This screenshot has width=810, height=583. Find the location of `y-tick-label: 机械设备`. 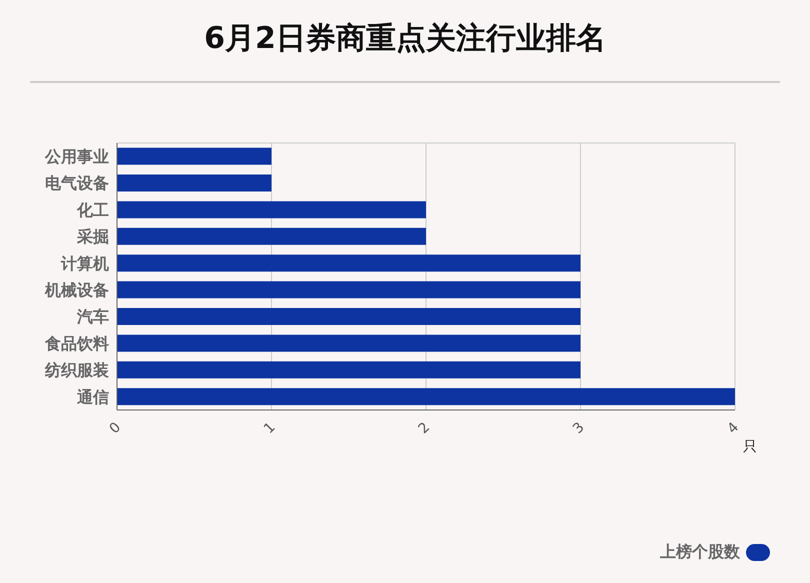

y-tick-label: 机械设备 is located at coordinates (76, 290).